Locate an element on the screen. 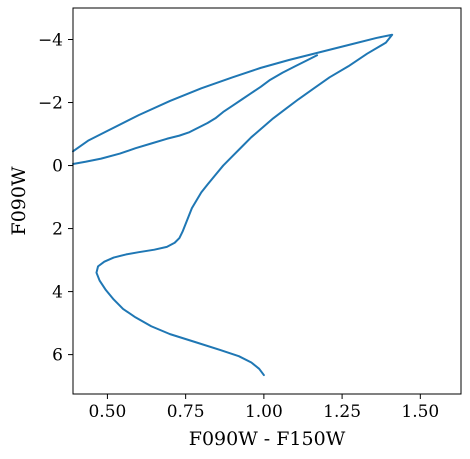 The height and width of the screenshot is (459, 470). y-tick-label: 0 is located at coordinates (57, 167).